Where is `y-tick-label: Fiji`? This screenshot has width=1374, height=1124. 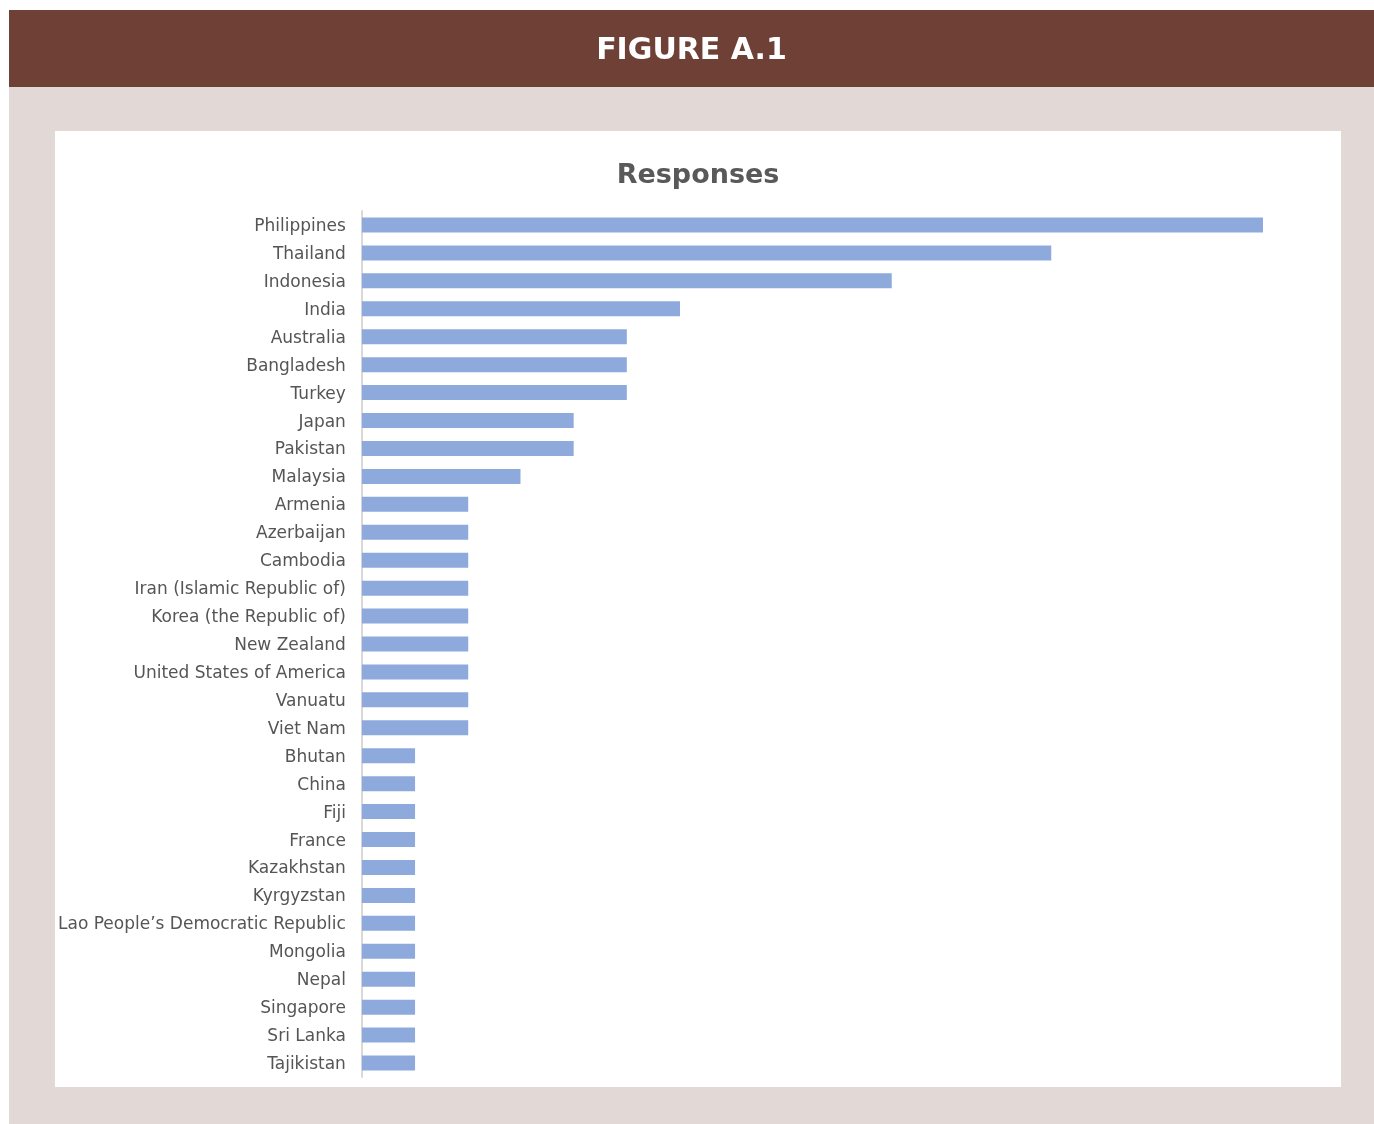 y-tick-label: Fiji is located at coordinates (334, 811).